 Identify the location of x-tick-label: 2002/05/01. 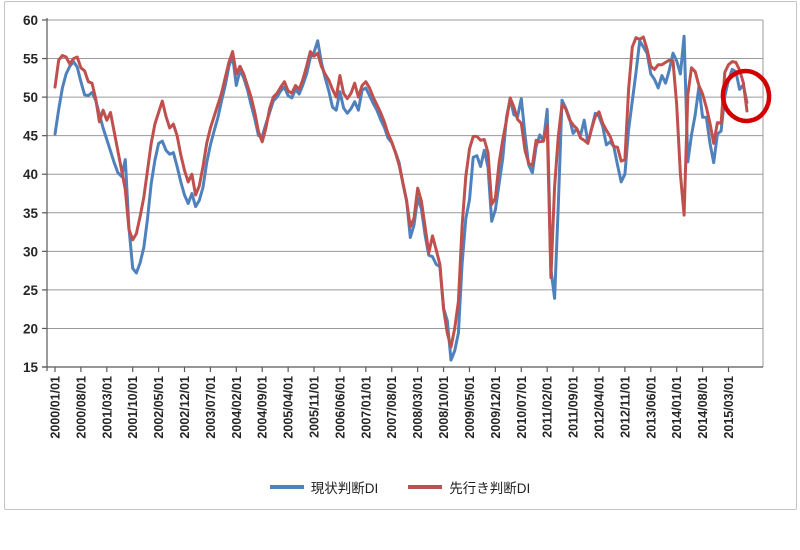
(159, 407).